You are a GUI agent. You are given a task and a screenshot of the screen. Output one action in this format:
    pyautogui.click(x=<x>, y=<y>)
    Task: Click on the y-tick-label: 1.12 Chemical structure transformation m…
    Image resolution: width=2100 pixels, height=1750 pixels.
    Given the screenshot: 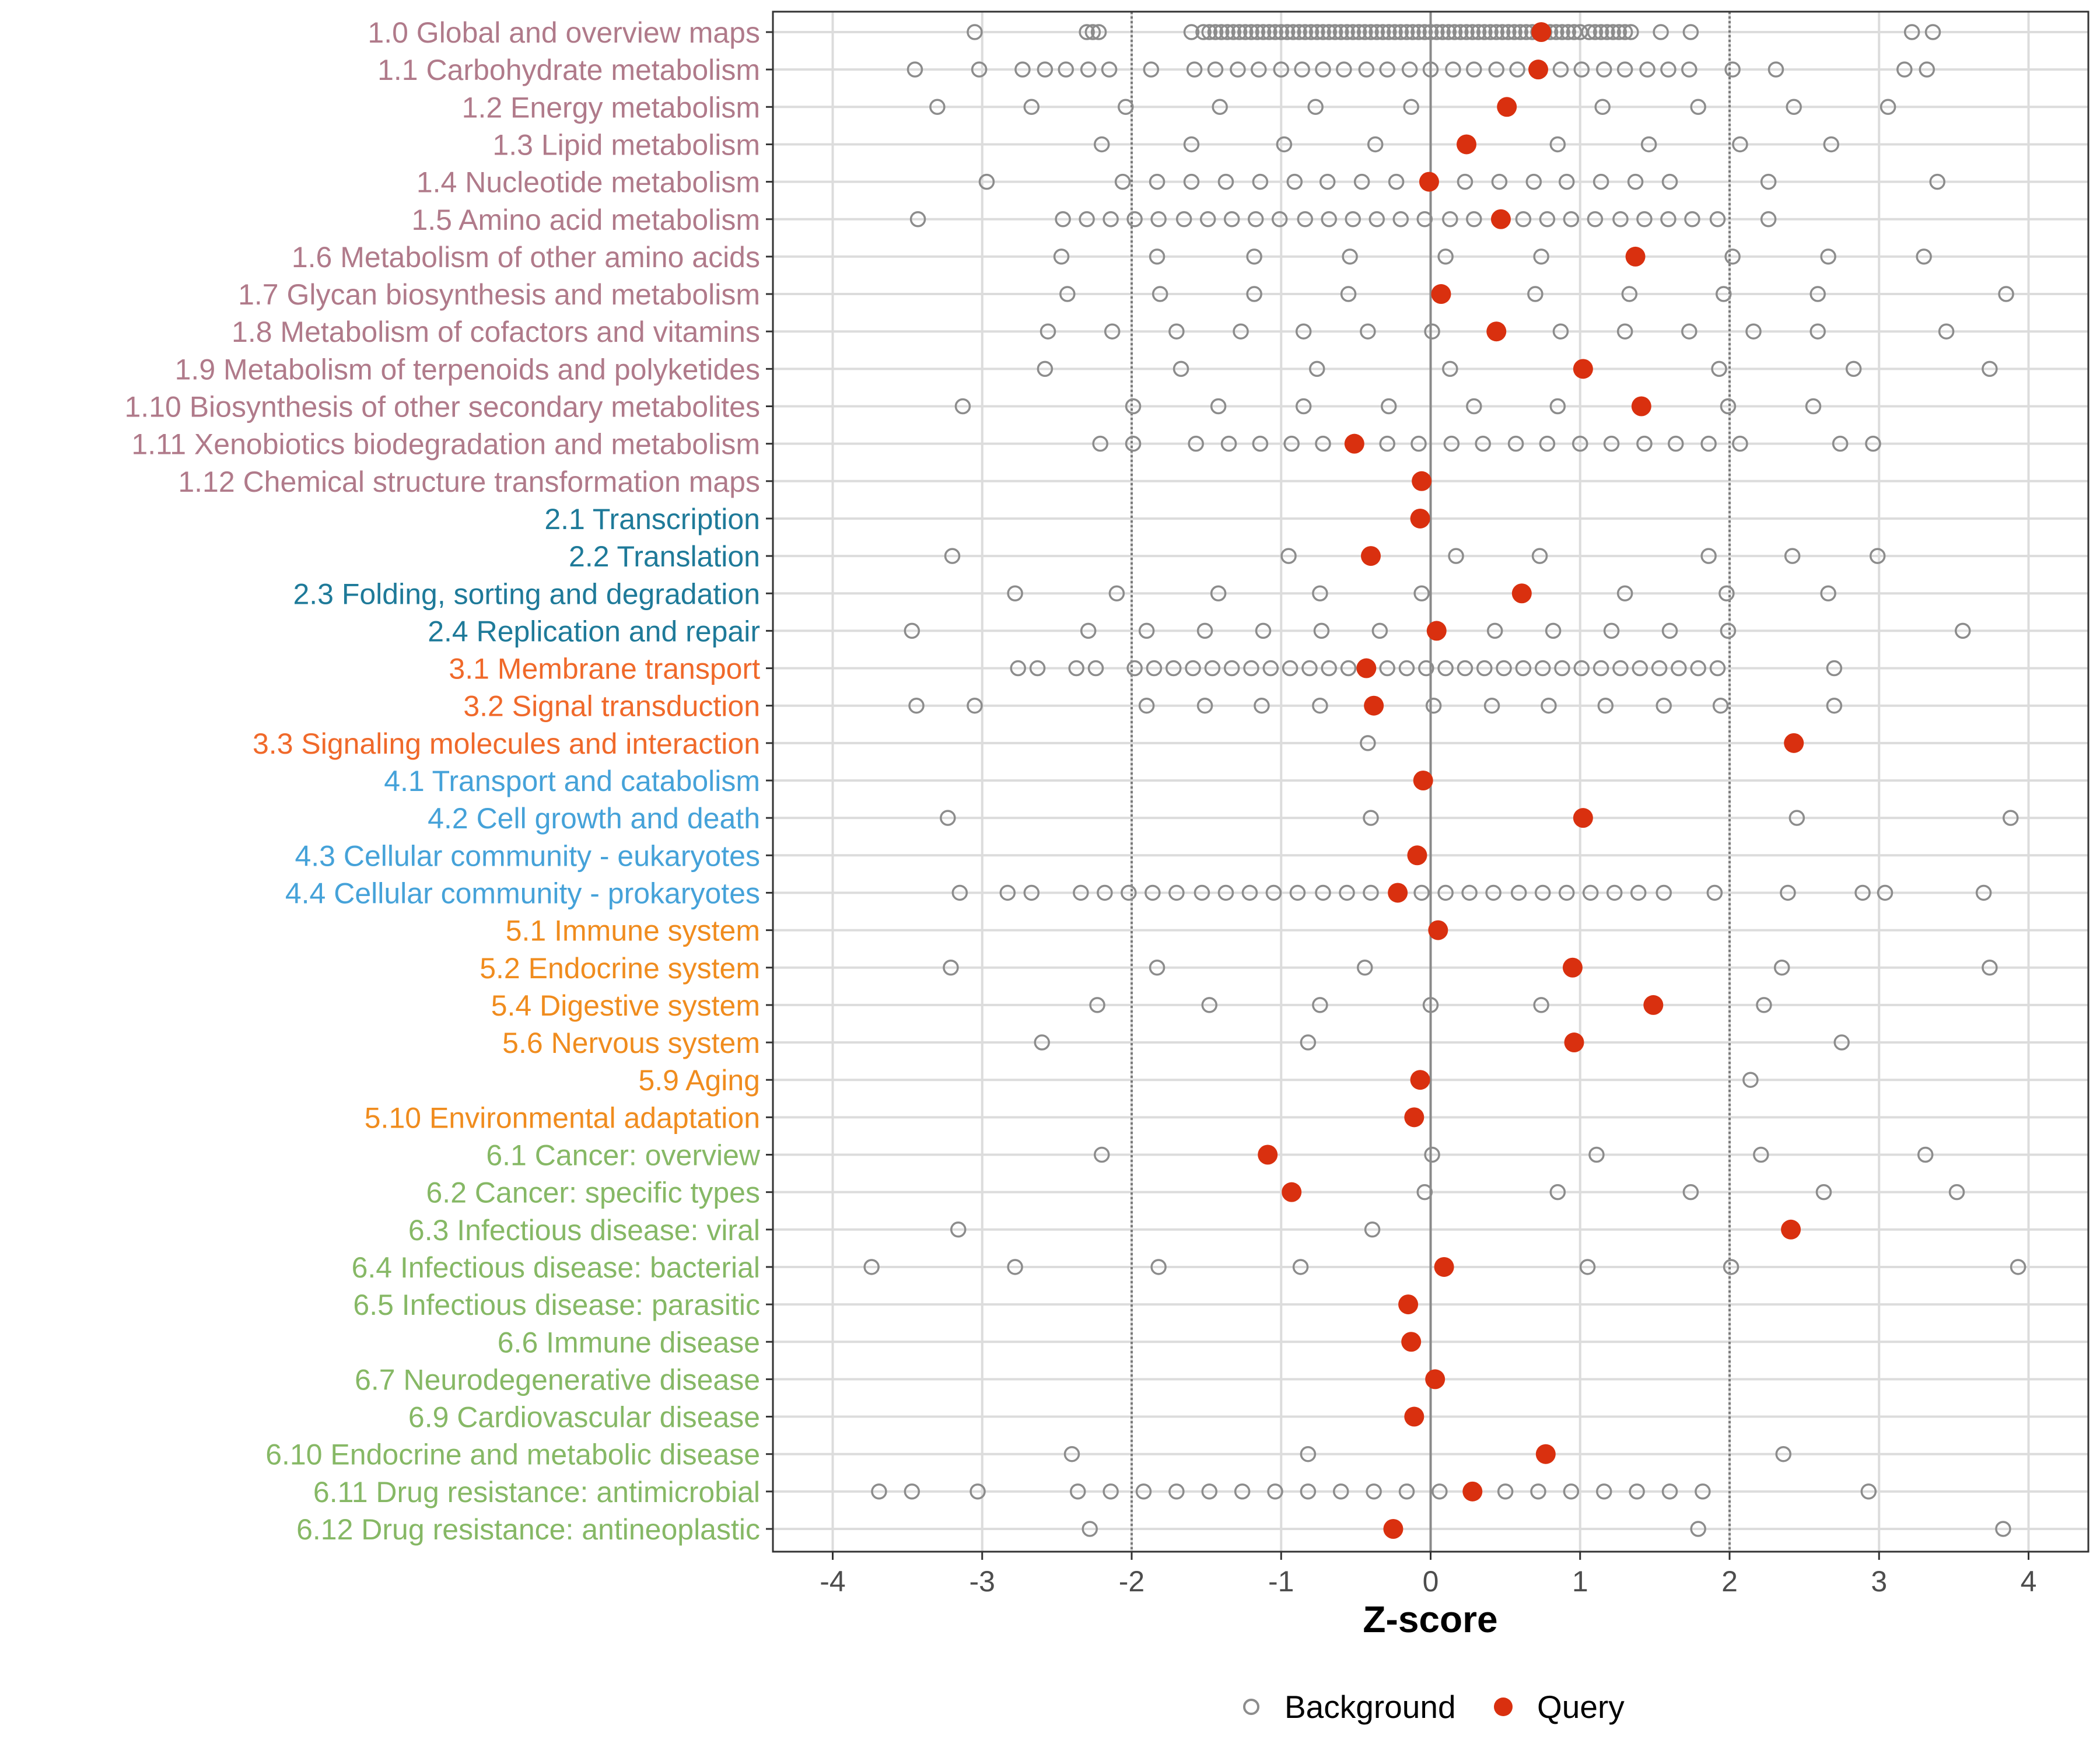 What is the action you would take?
    pyautogui.click(x=469, y=482)
    